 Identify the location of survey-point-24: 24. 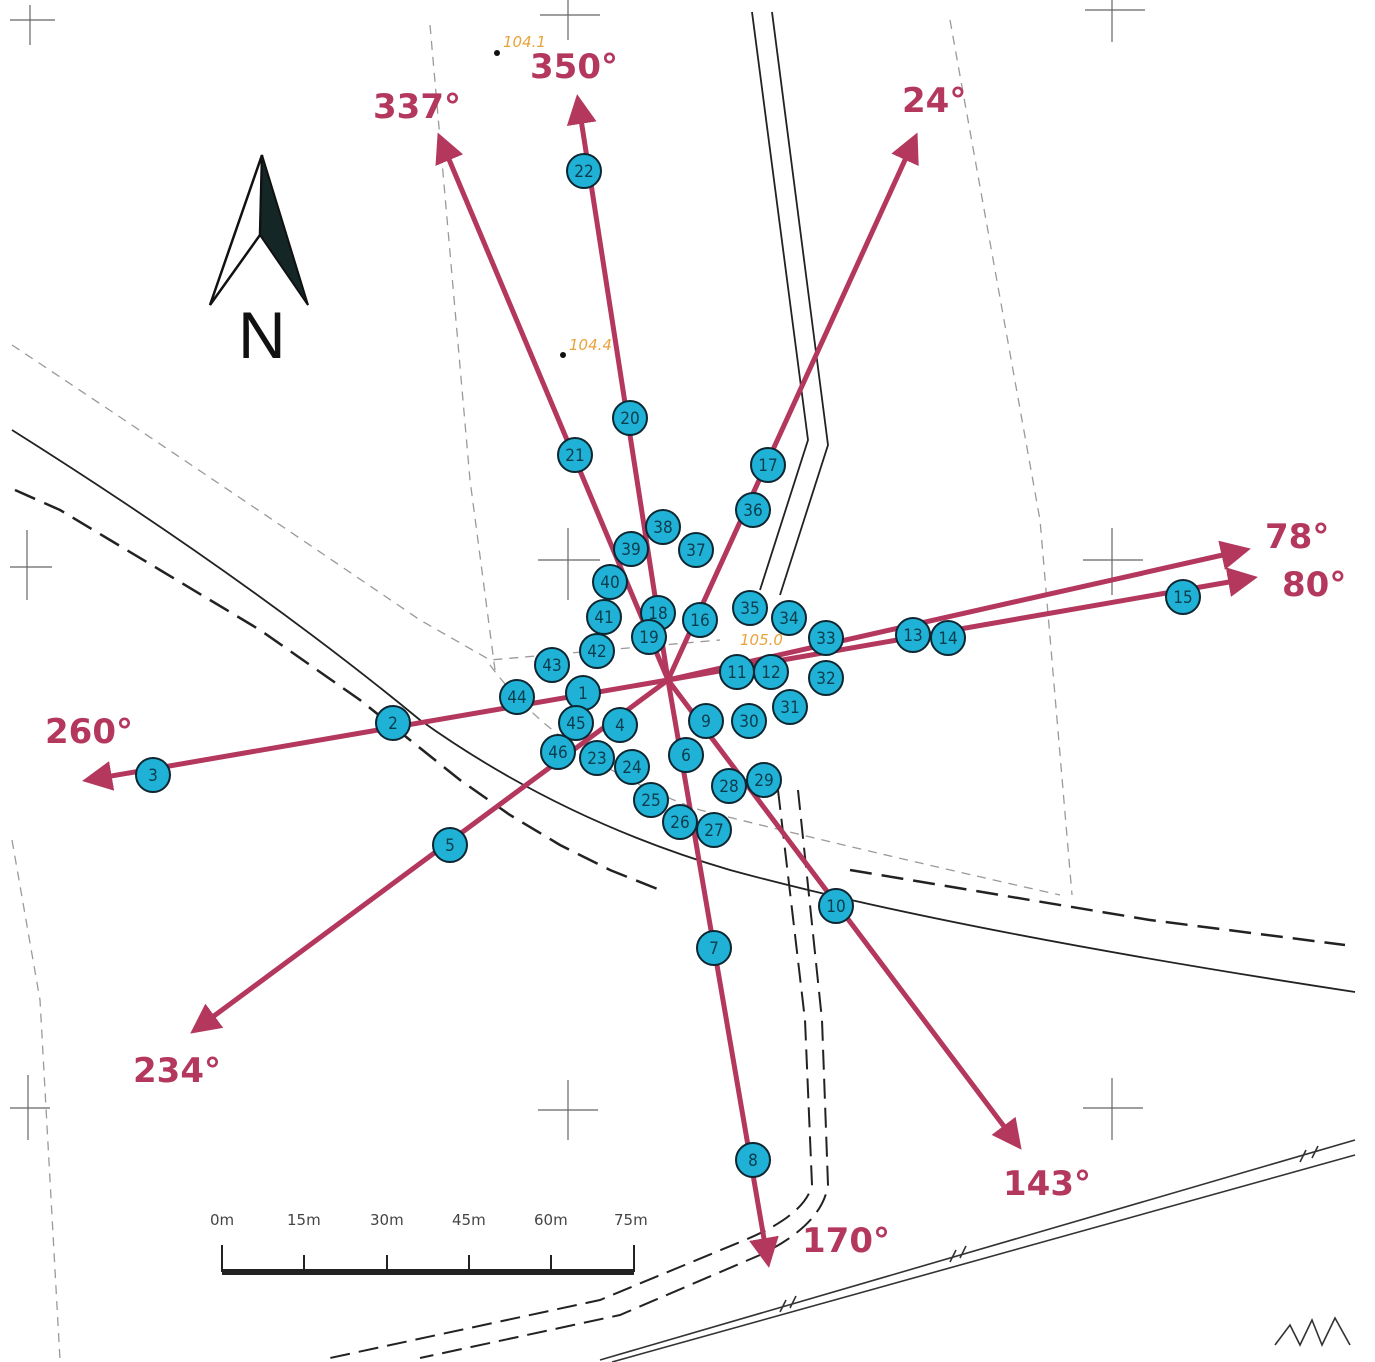
(632, 767).